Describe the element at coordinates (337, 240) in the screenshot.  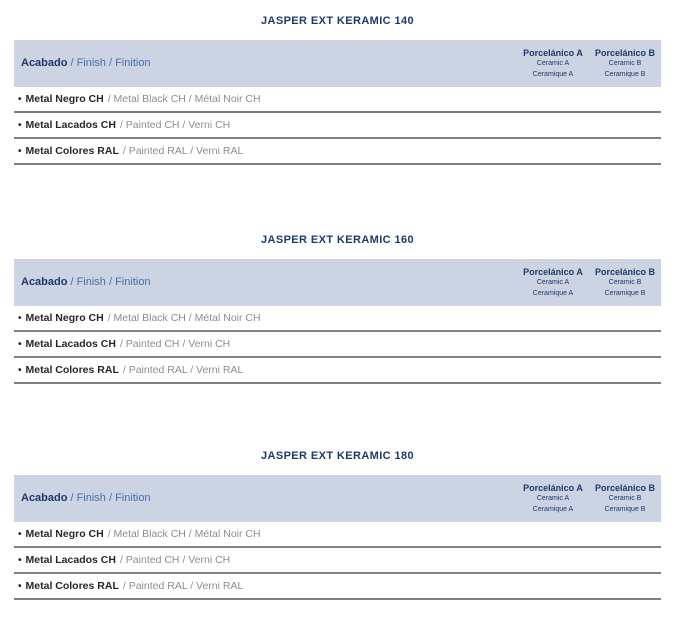
I see `section-title: JASPER EXT KERAMIC 160` at that location.